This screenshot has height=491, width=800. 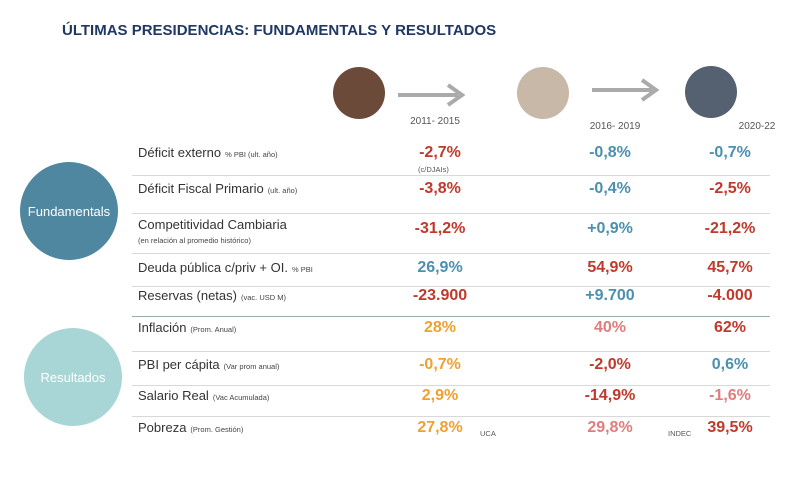 I want to click on cell-value: 27,8%, so click(x=440, y=427).